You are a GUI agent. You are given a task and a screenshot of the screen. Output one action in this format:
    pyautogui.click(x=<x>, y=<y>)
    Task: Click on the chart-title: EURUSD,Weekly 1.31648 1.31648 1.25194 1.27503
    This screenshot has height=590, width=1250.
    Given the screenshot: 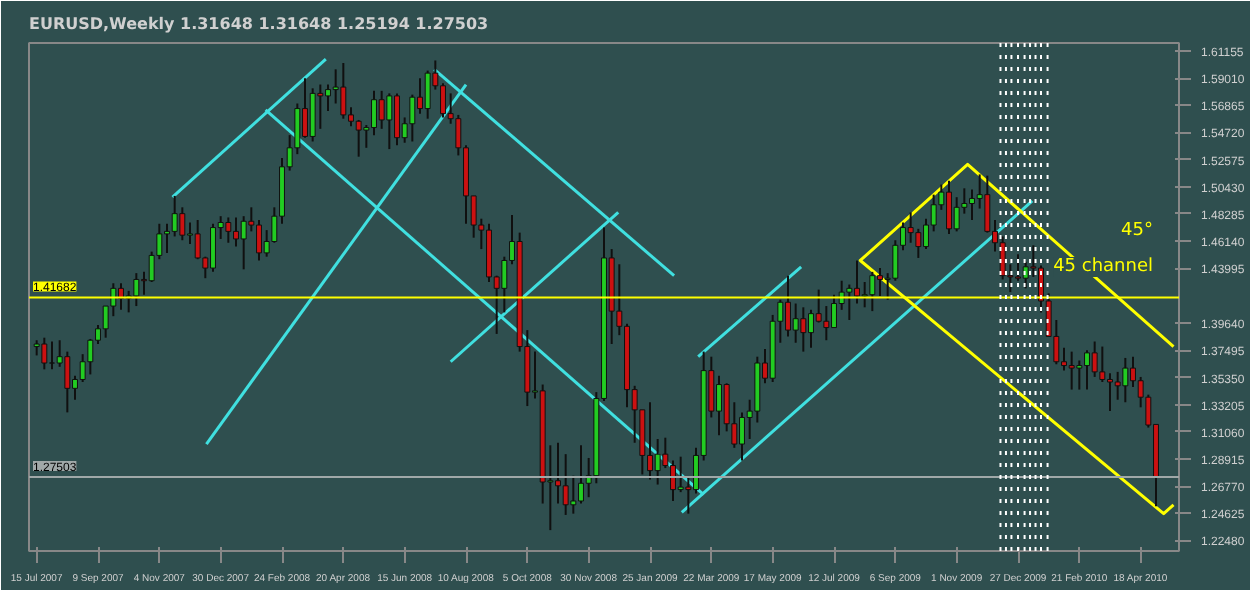 What is the action you would take?
    pyautogui.click(x=259, y=24)
    